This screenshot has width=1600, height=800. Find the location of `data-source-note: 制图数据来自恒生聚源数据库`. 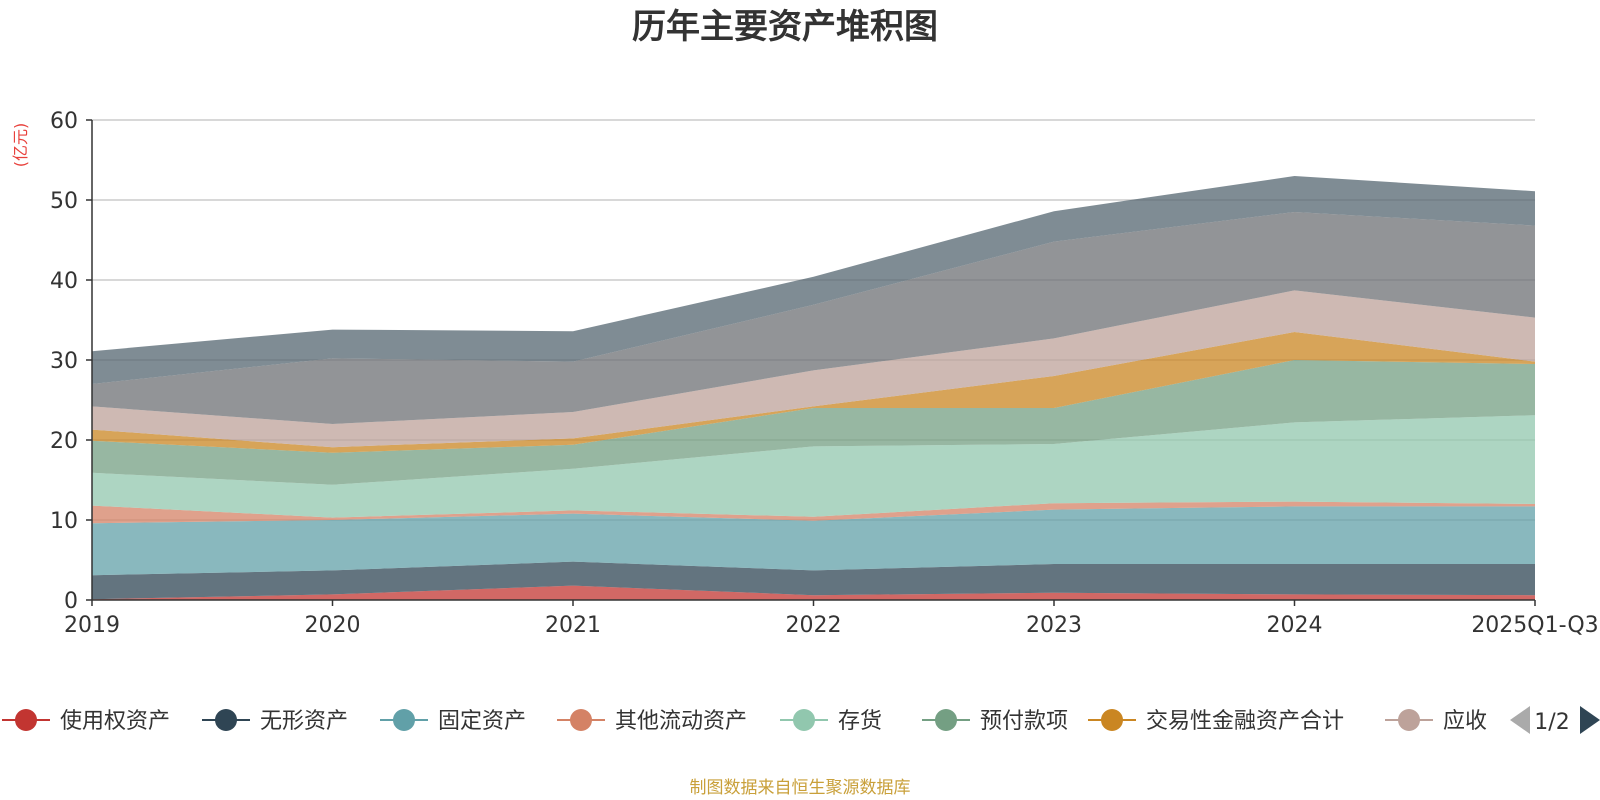

data-source-note: 制图数据来自恒生聚源数据库 is located at coordinates (800, 788).